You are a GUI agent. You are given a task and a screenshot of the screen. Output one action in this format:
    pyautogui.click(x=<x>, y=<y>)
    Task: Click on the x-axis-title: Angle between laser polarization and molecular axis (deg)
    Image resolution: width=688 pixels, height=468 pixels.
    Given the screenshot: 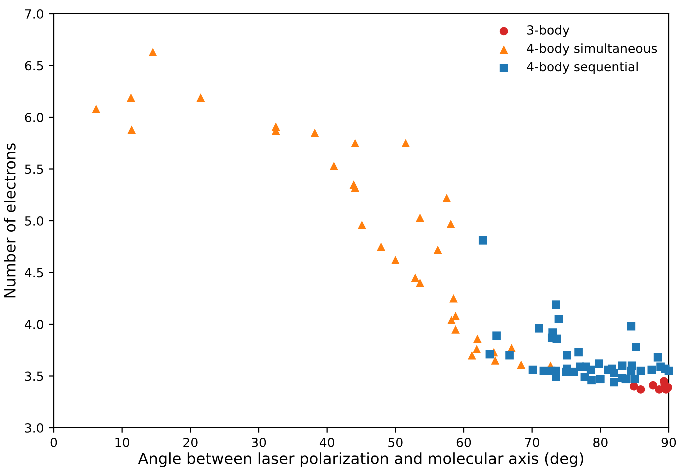 What is the action you would take?
    pyautogui.click(x=361, y=460)
    